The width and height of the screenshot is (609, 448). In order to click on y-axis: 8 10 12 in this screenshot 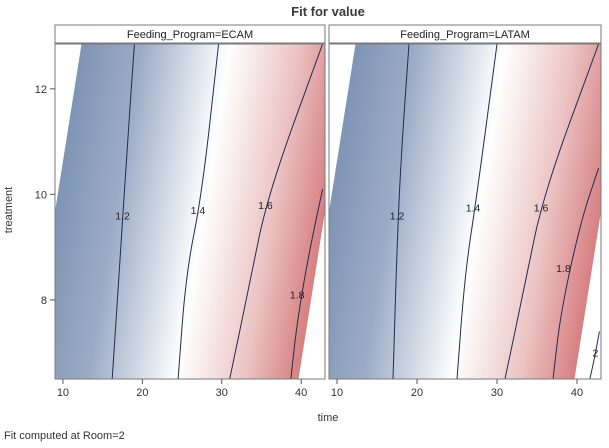, I will do `click(45, 195)`.